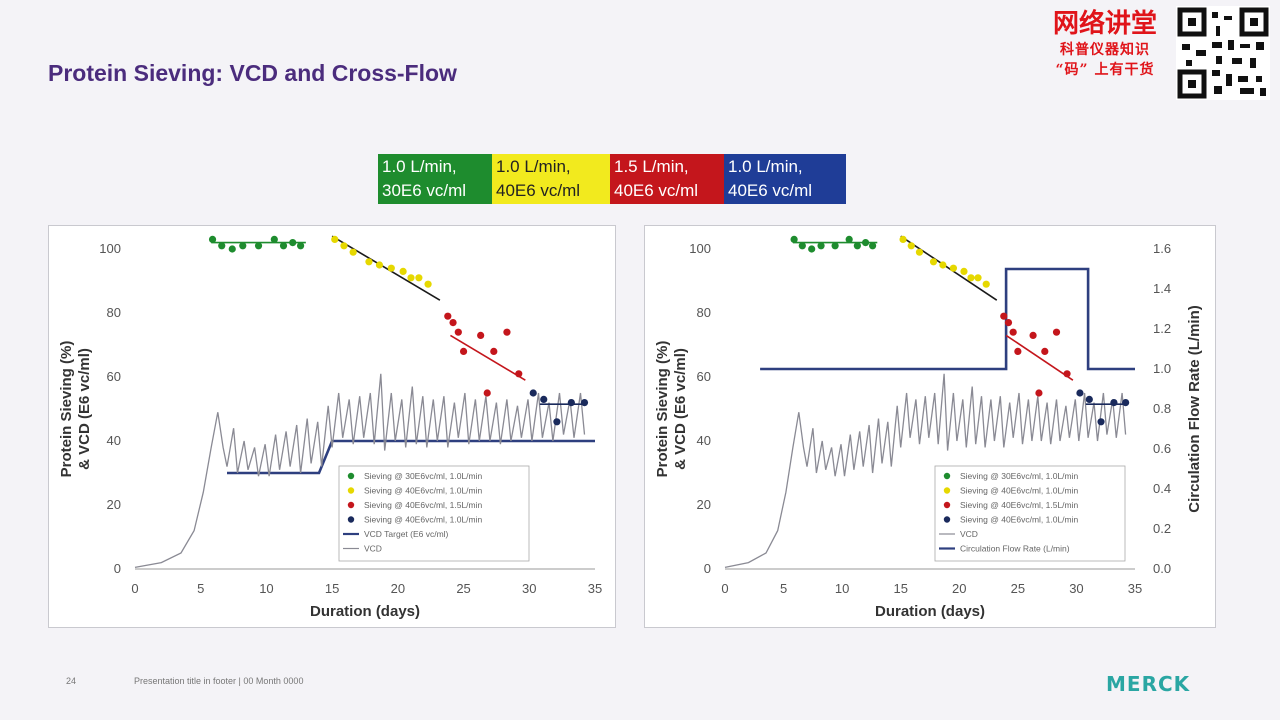 The height and width of the screenshot is (720, 1280). Describe the element at coordinates (114, 504) in the screenshot. I see `y-tick-label: 20` at that location.